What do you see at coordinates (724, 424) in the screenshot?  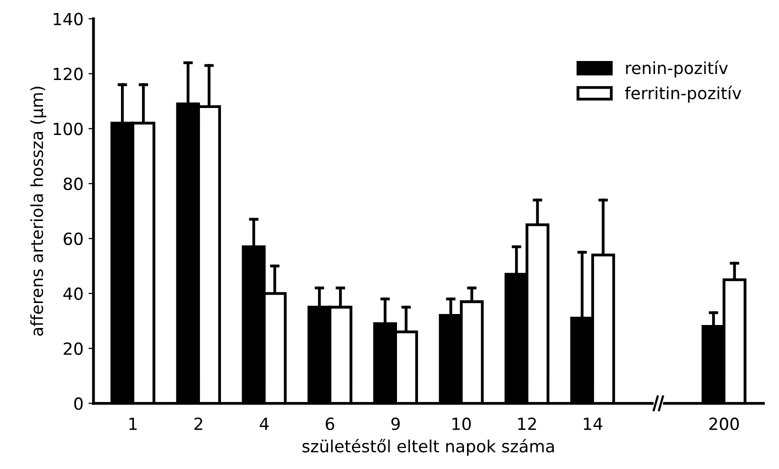 I see `x-tick-label: 200` at bounding box center [724, 424].